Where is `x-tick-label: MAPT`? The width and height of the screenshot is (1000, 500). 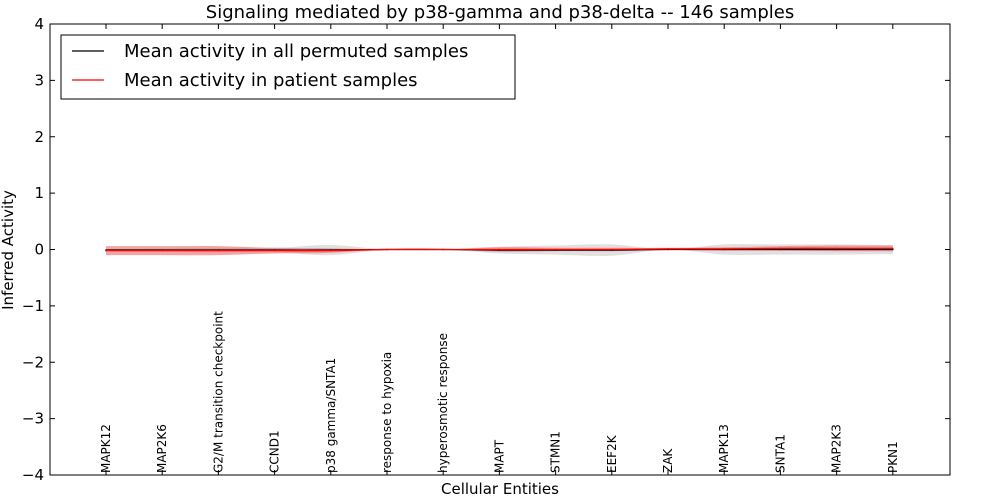
x-tick-label: MAPT is located at coordinates (499, 456).